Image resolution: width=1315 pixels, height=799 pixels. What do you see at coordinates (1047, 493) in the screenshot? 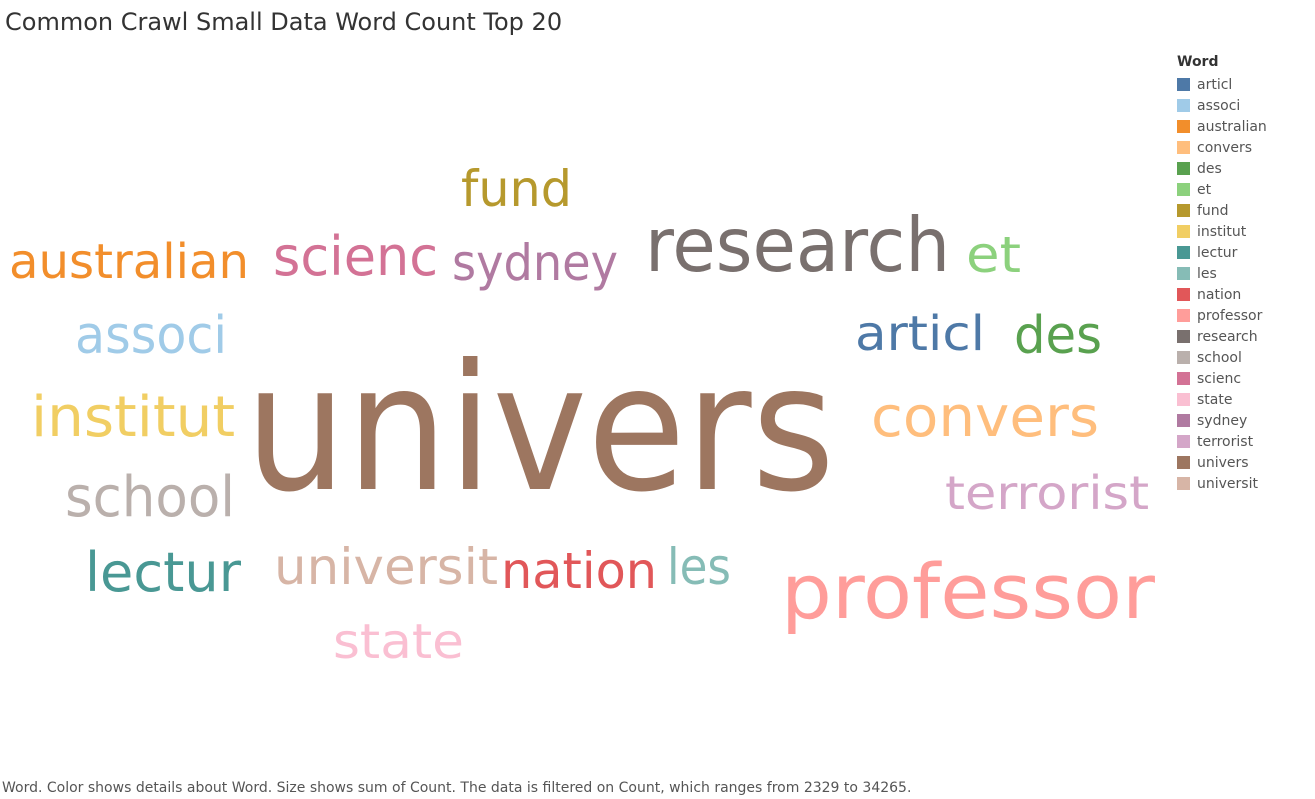
I see `word-terrorist: terrorist` at bounding box center [1047, 493].